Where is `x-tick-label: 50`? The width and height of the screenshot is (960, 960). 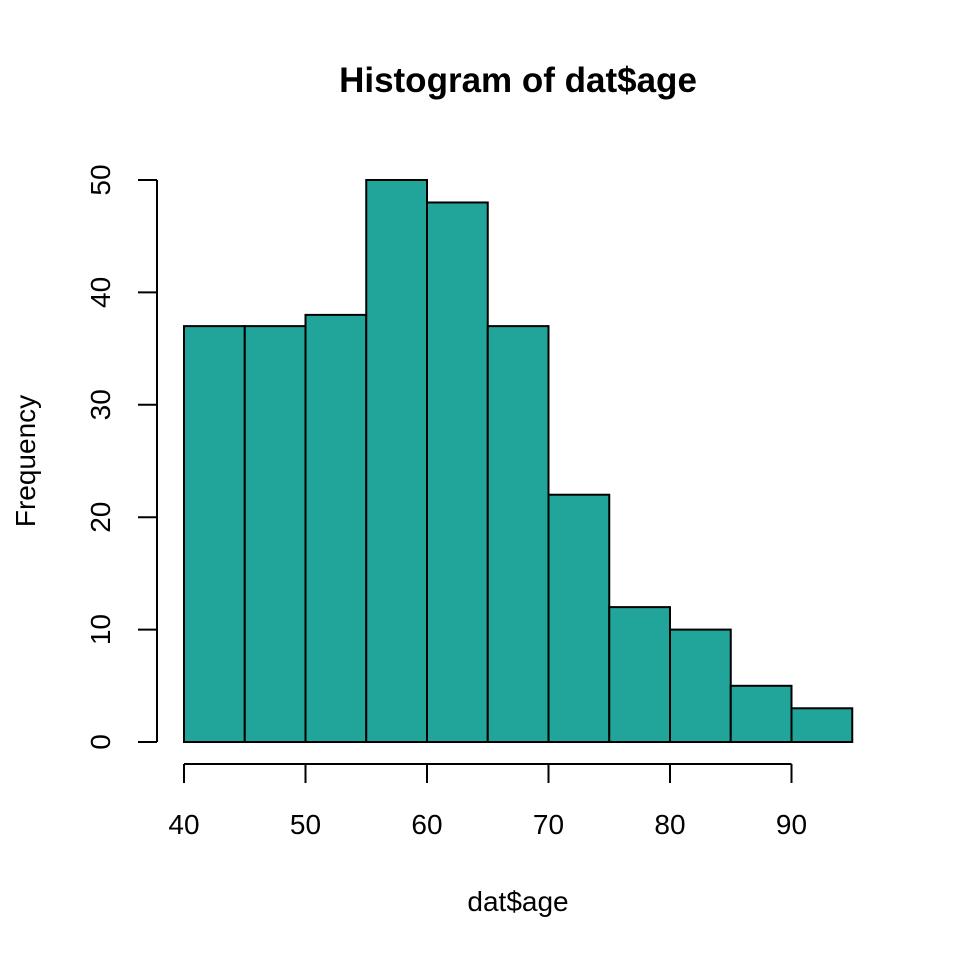 x-tick-label: 50 is located at coordinates (305, 824).